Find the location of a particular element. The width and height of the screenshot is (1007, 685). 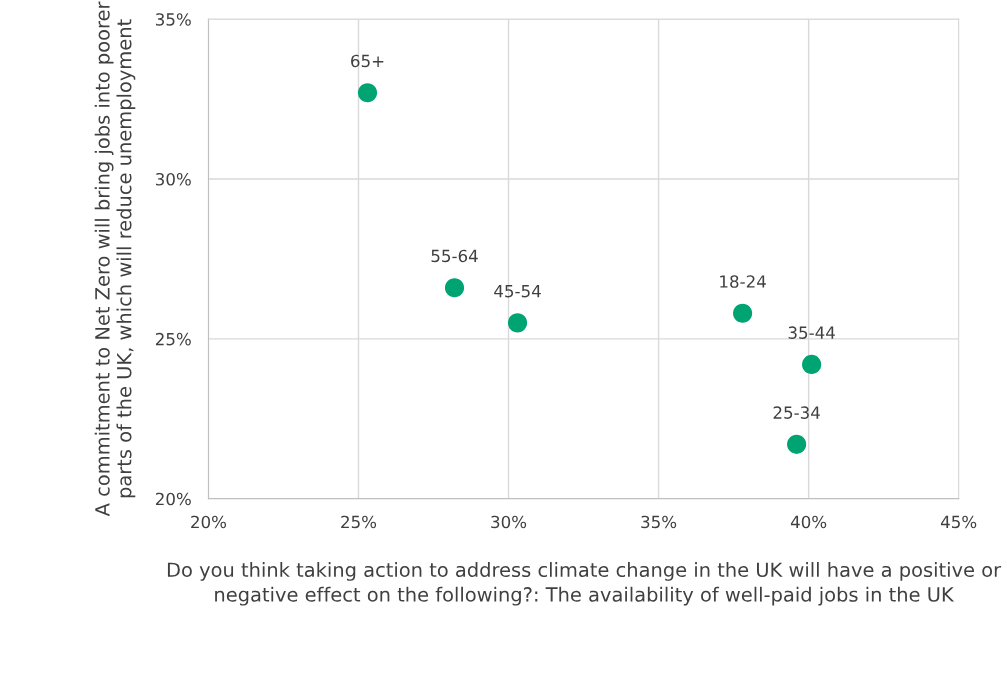

annotation: 35-44 is located at coordinates (811, 332).